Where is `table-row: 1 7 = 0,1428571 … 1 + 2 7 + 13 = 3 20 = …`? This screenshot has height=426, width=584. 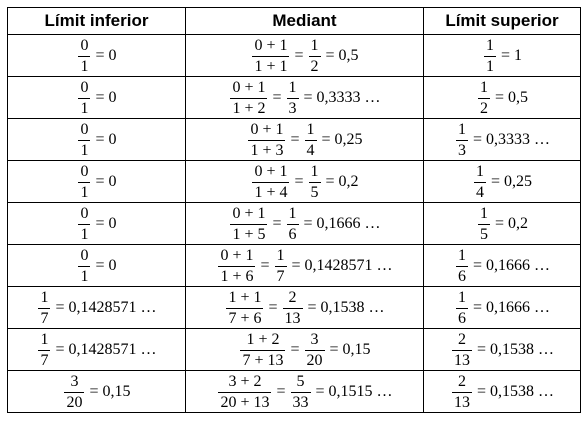
table-row: 1 7 = 0,1428571 … 1 + 2 7 + 13 = 3 20 = … is located at coordinates (294, 349).